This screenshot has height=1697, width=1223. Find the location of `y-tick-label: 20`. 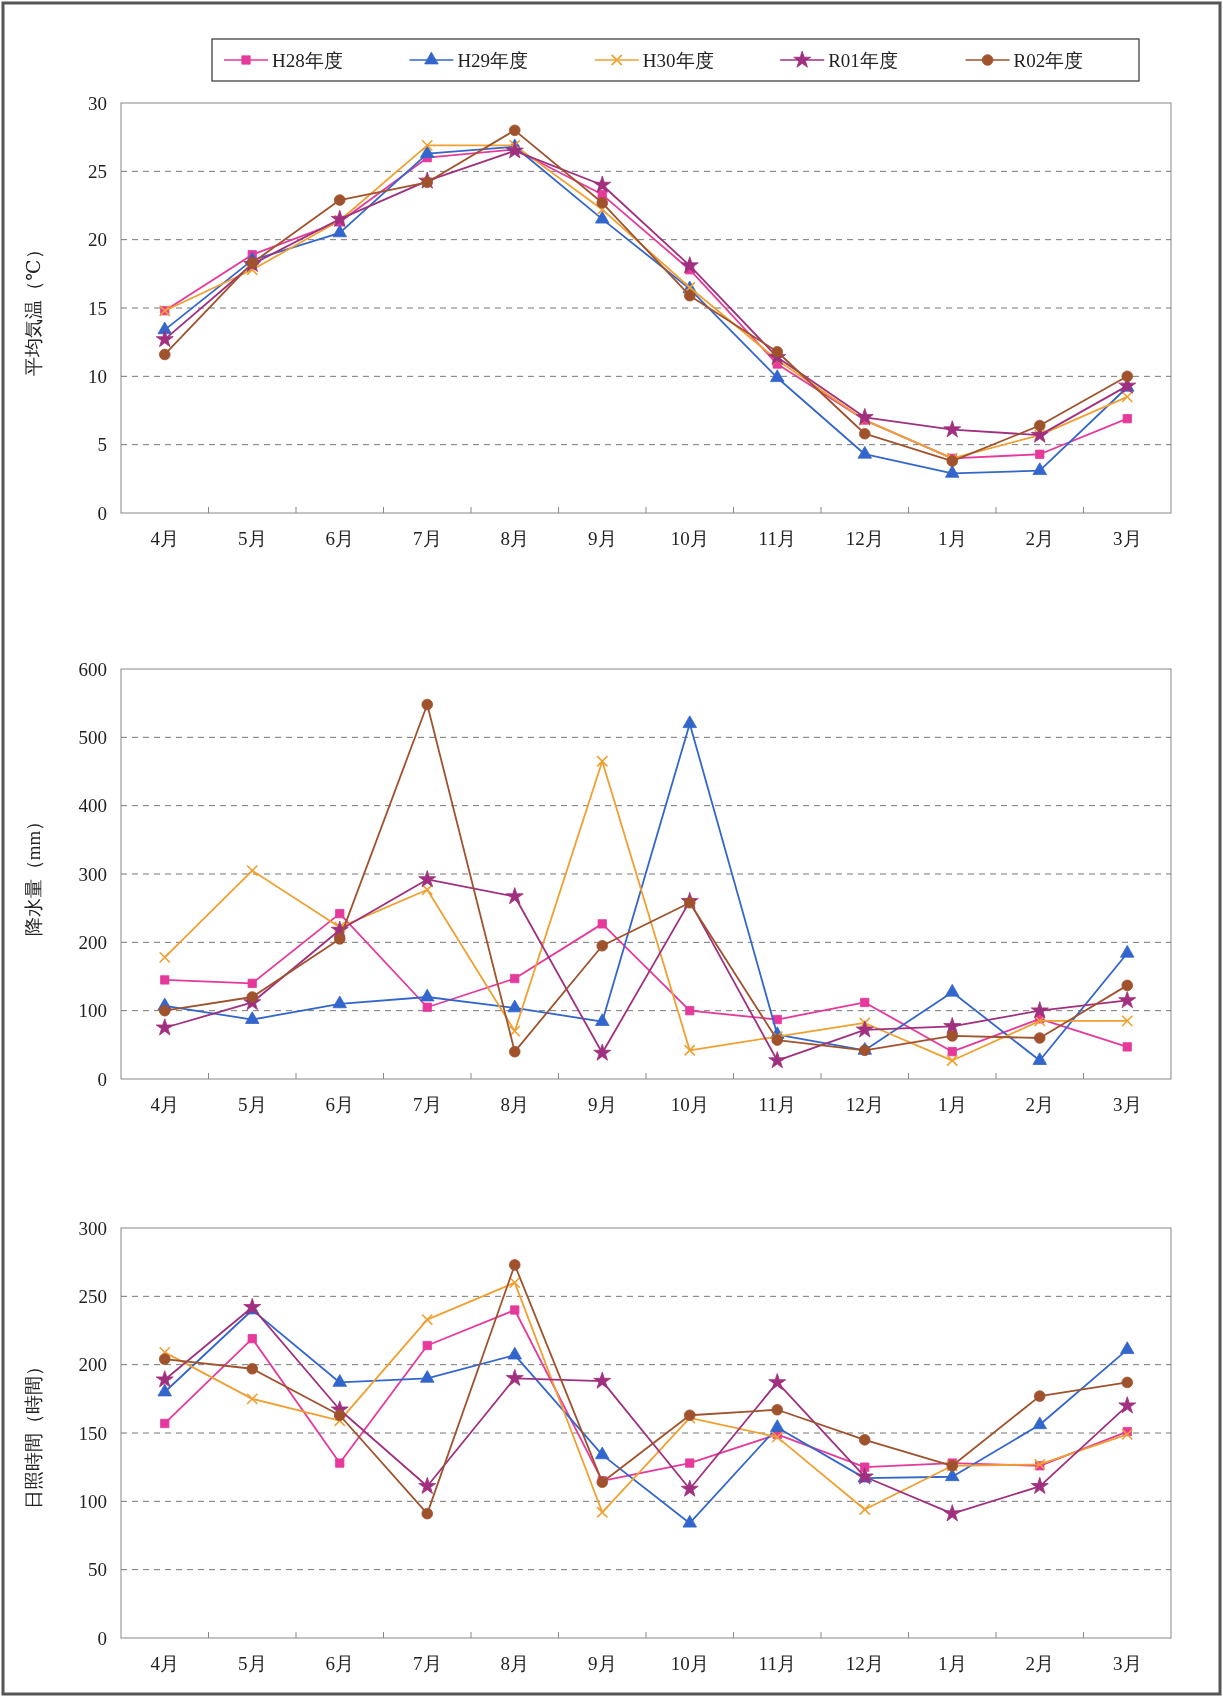

y-tick-label: 20 is located at coordinates (97, 240).